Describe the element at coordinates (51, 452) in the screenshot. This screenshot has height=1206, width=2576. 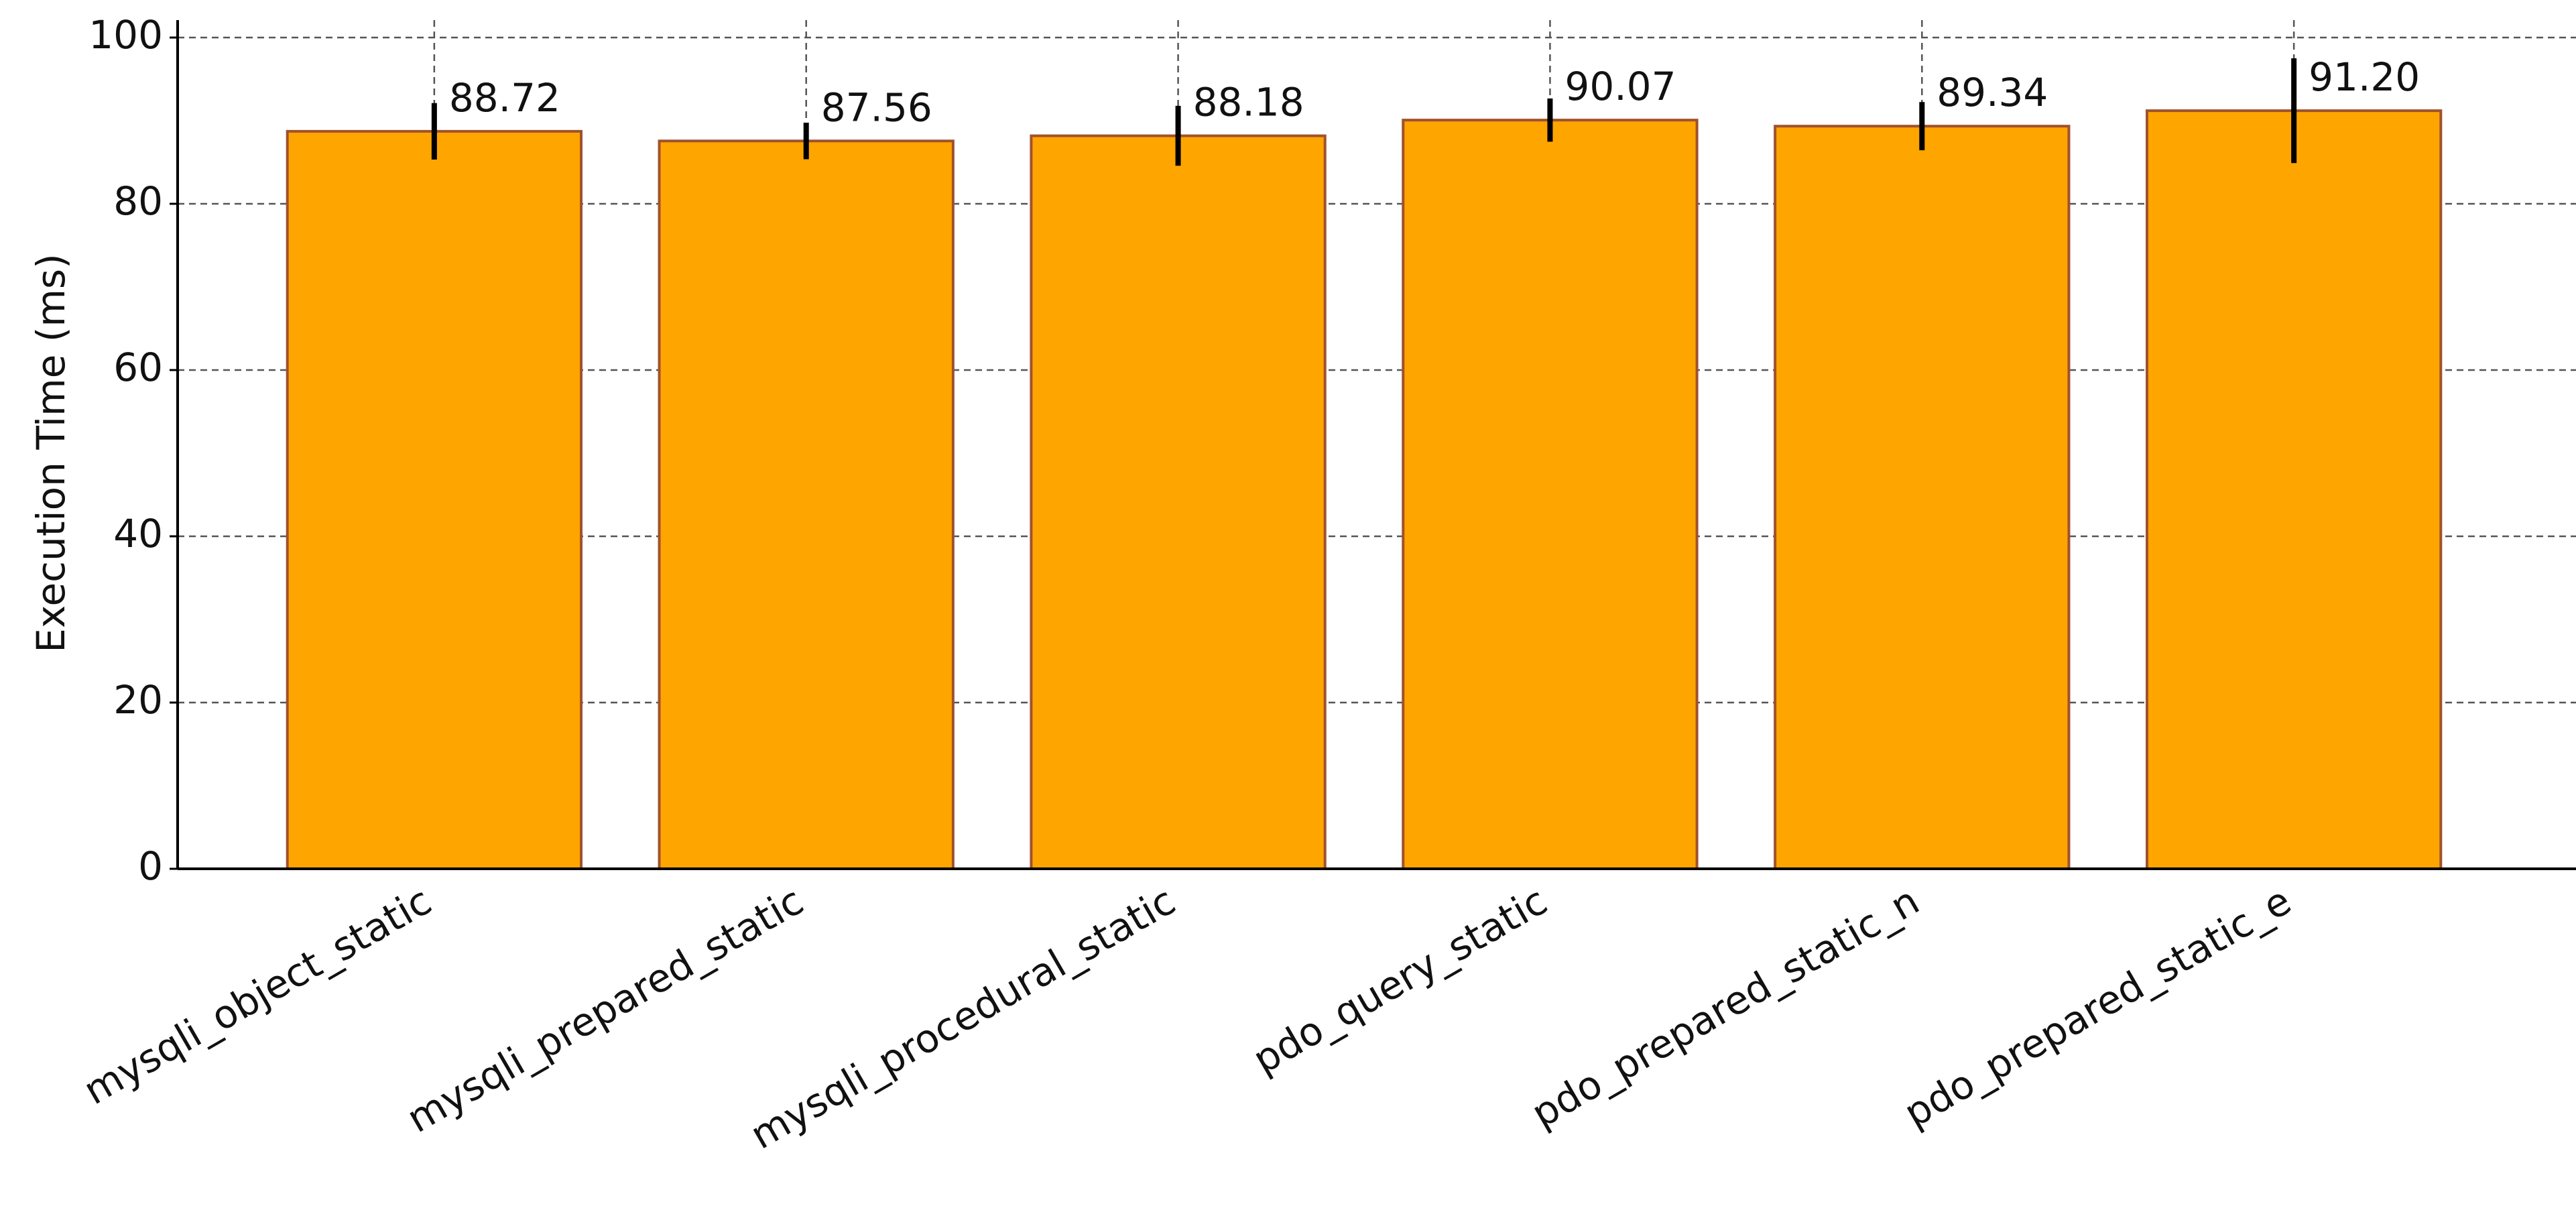
I see `y-axis-label: Execution Time (ms)` at that location.